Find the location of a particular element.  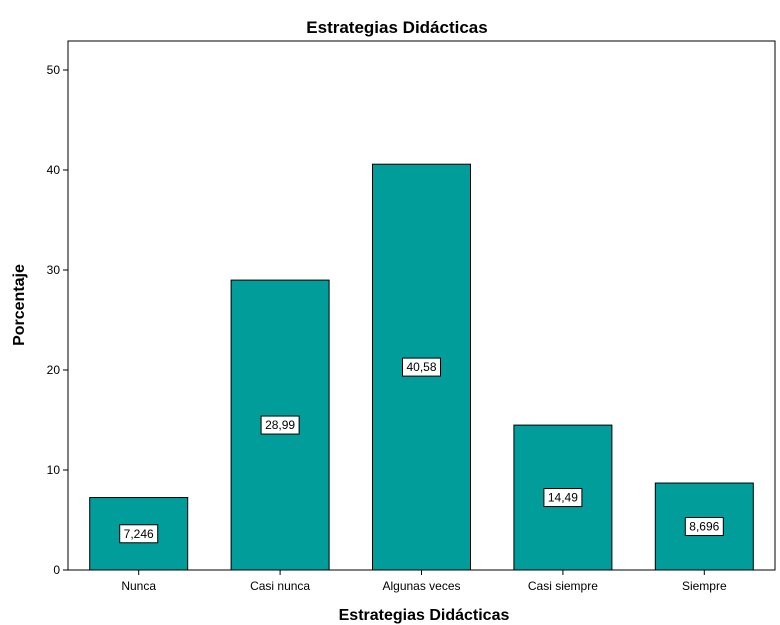

data-label: 28,99 is located at coordinates (280, 425).